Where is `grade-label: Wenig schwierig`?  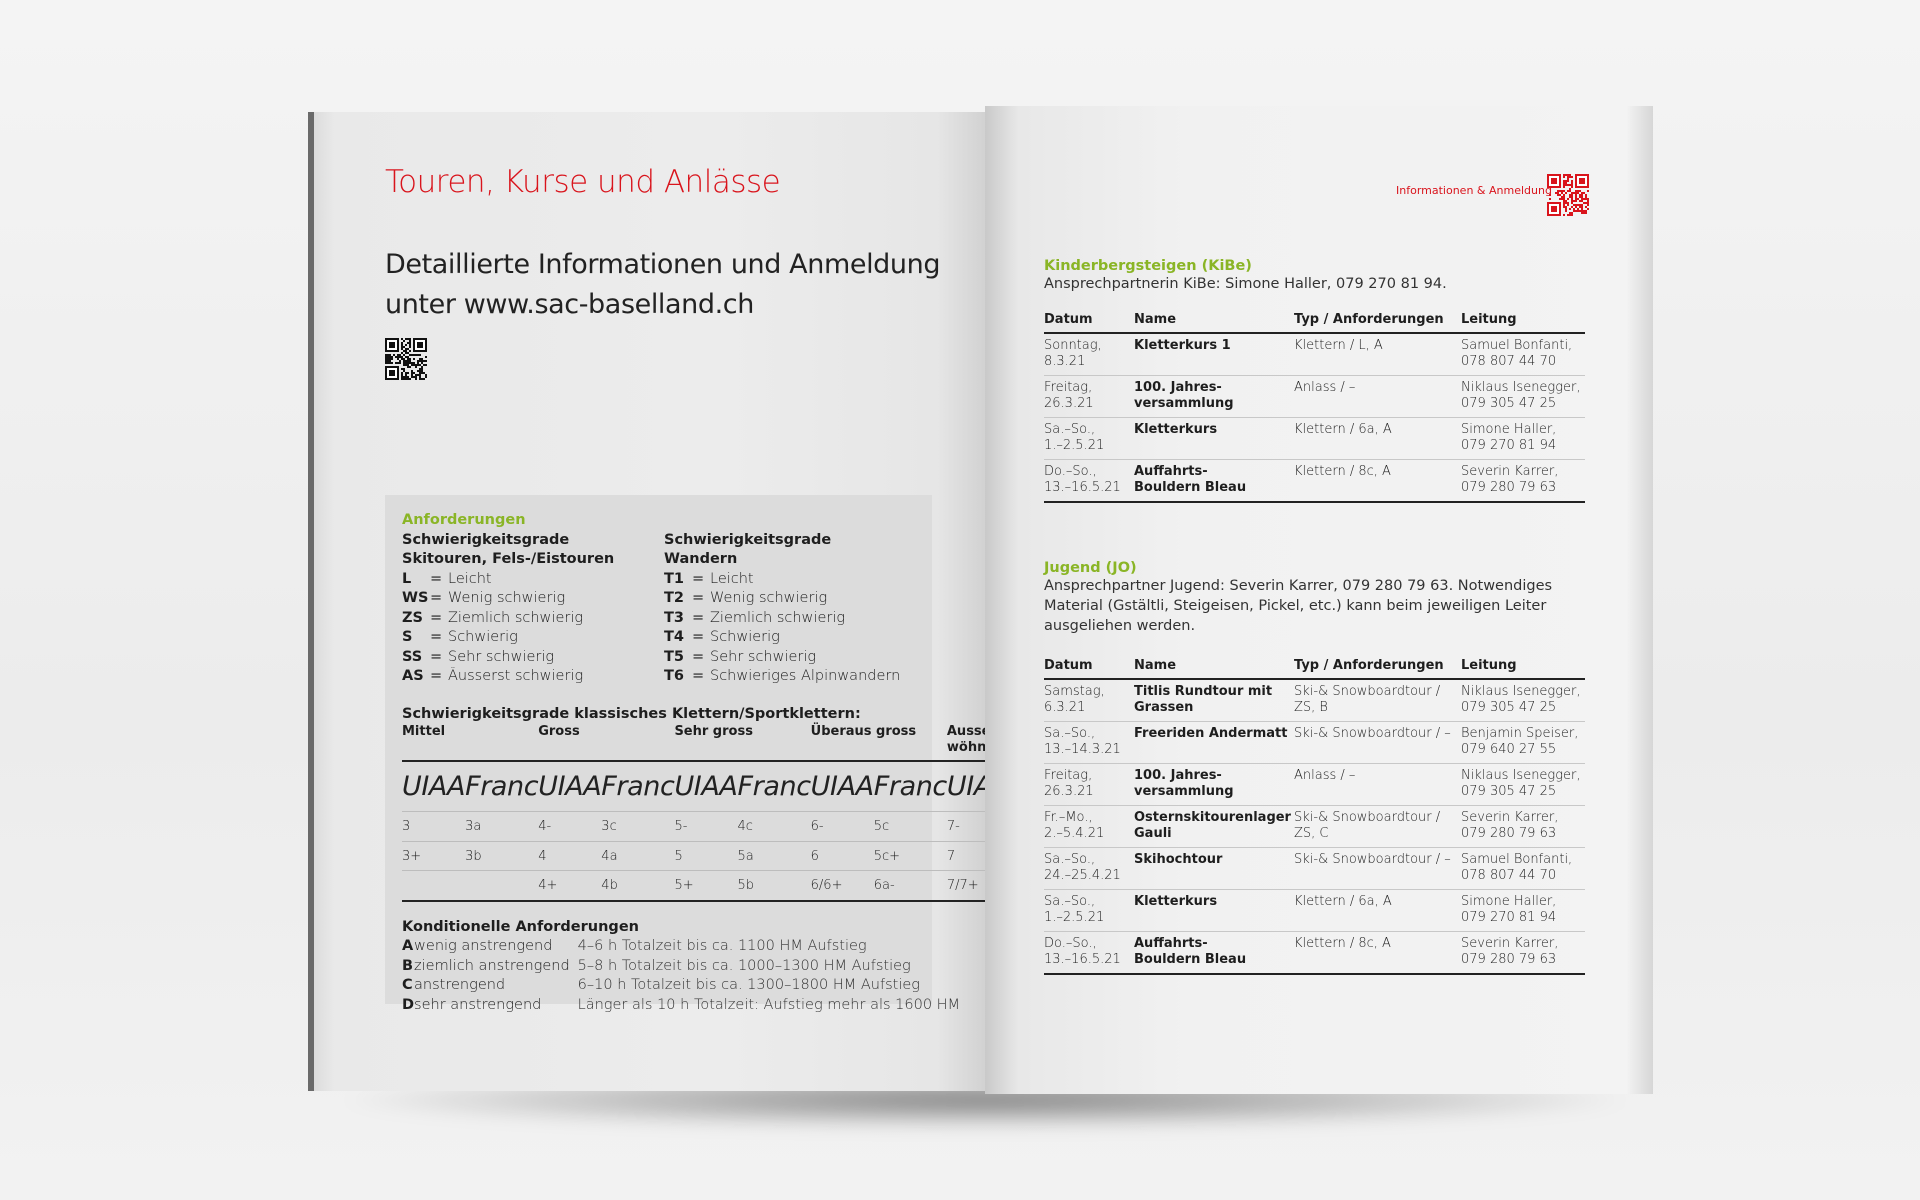 grade-label: Wenig schwierig is located at coordinates (769, 598).